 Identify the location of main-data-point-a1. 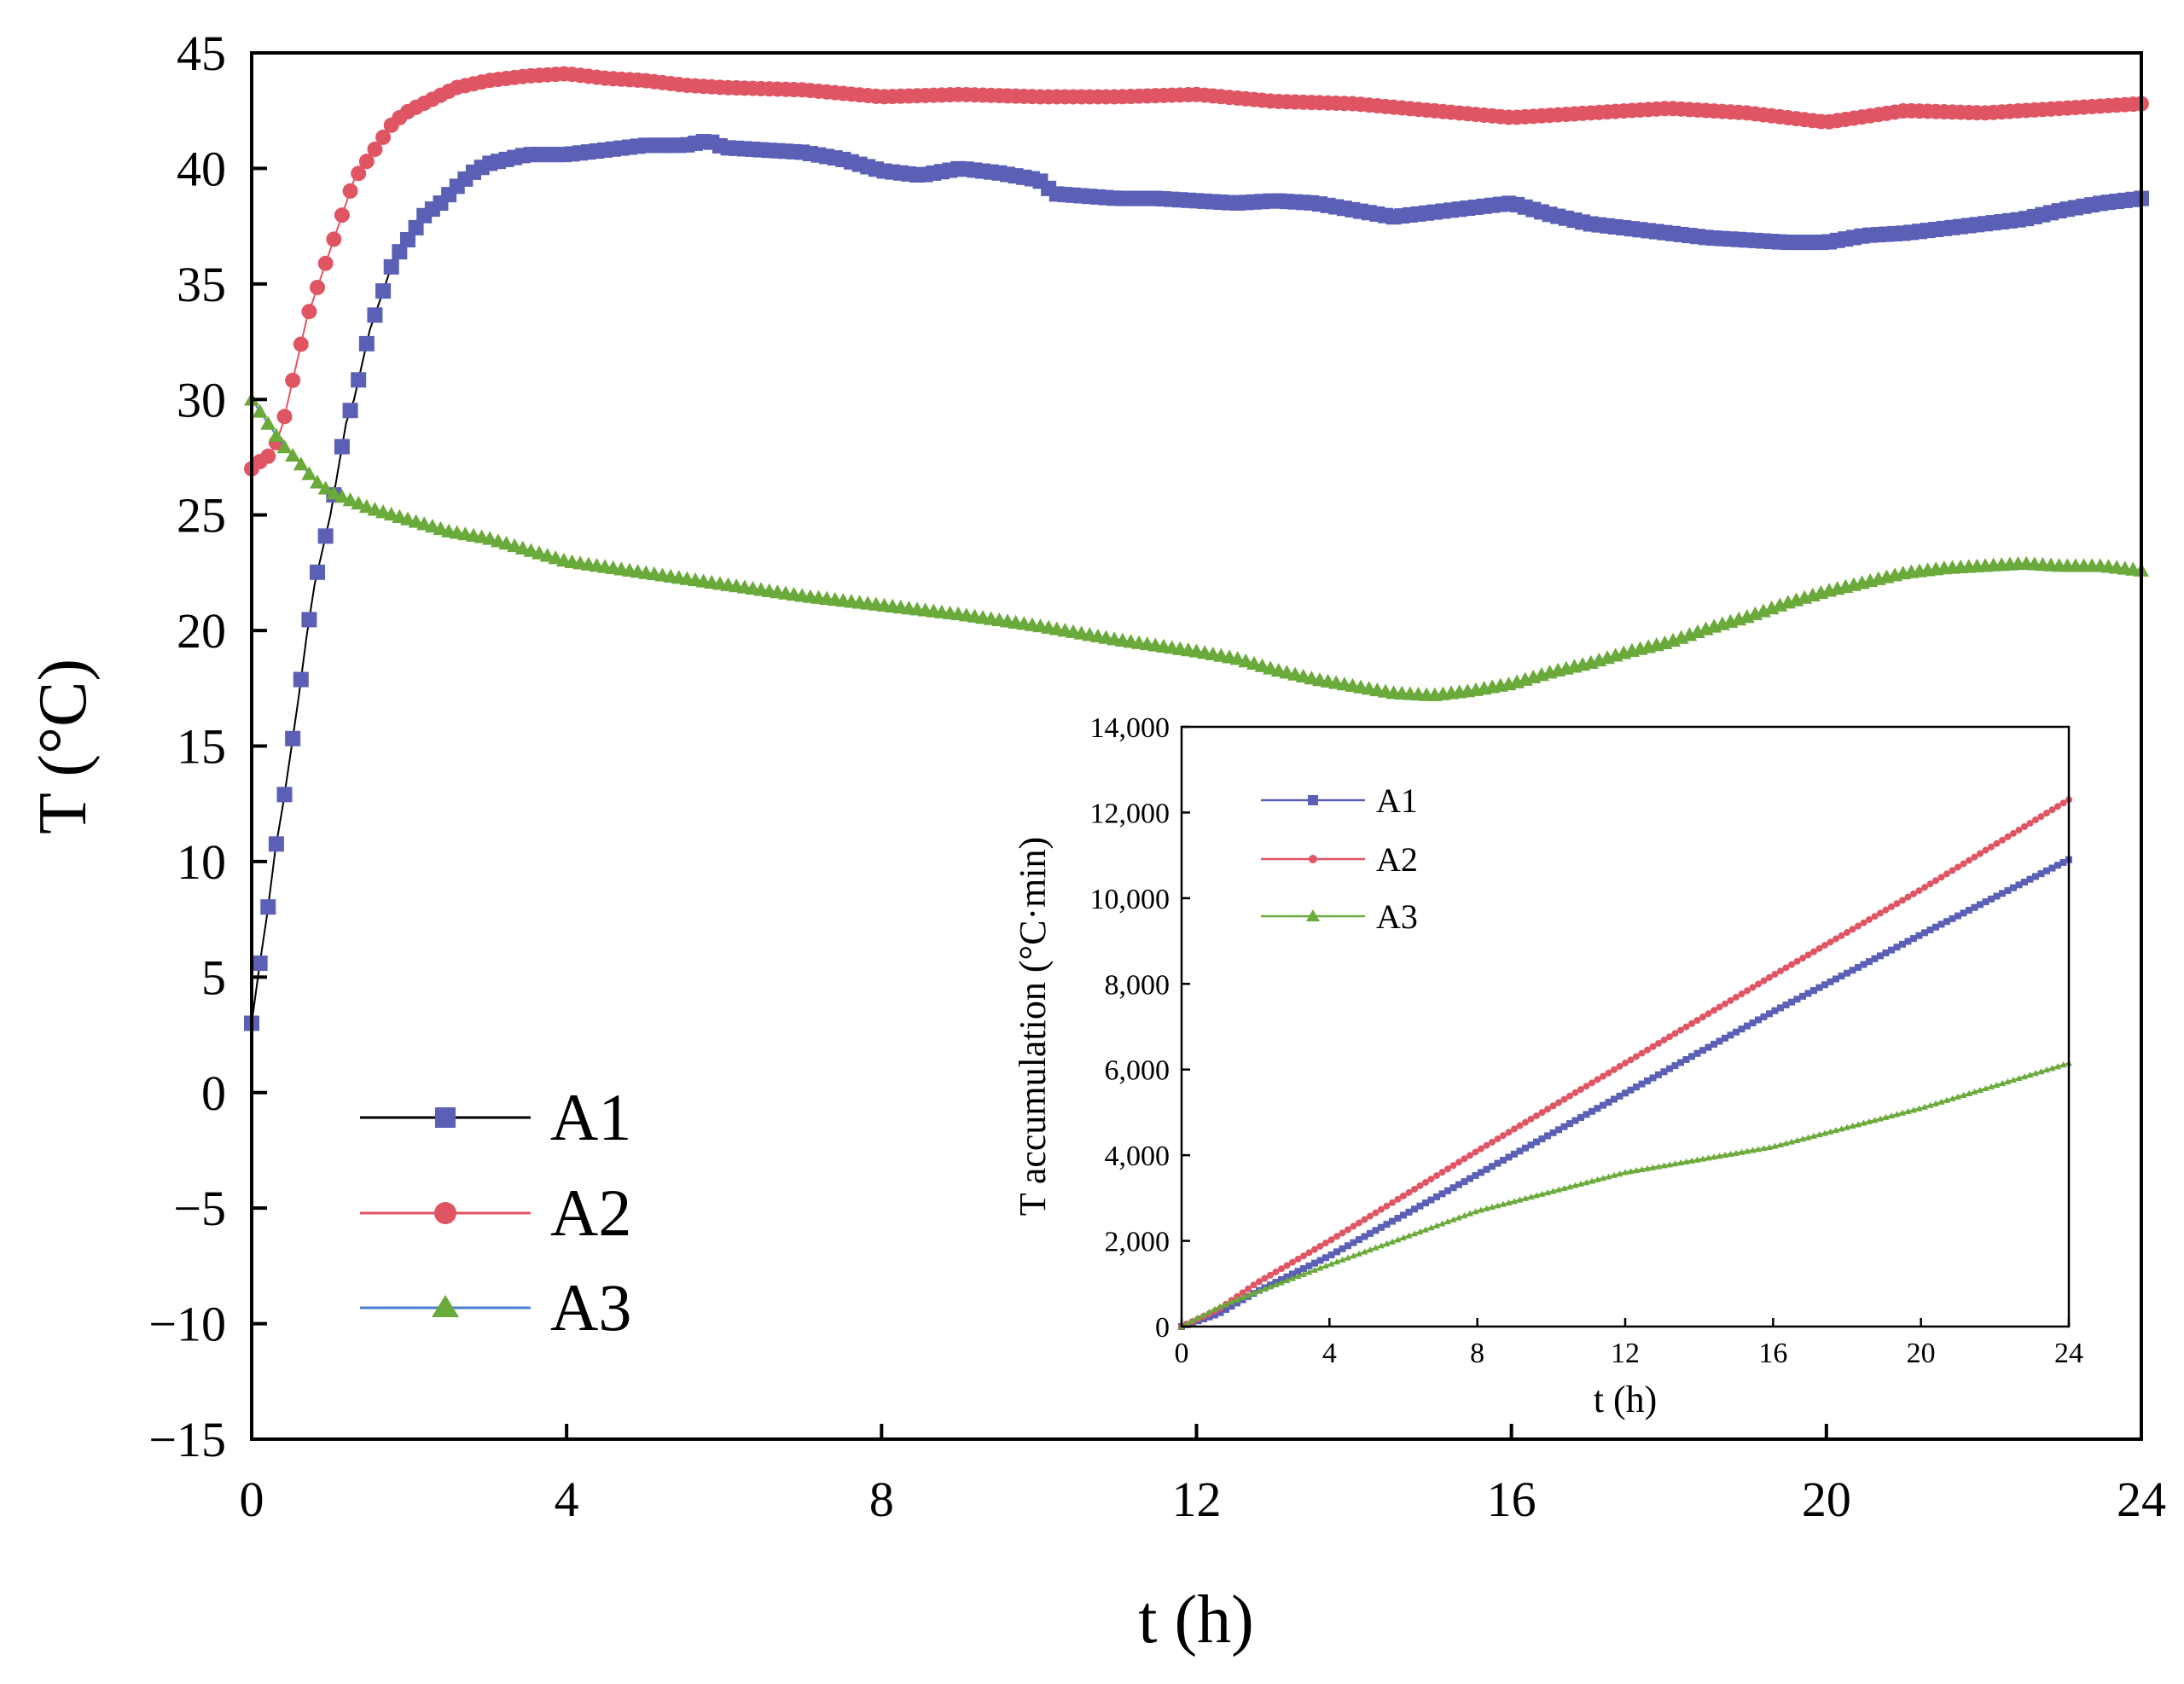
(375, 315).